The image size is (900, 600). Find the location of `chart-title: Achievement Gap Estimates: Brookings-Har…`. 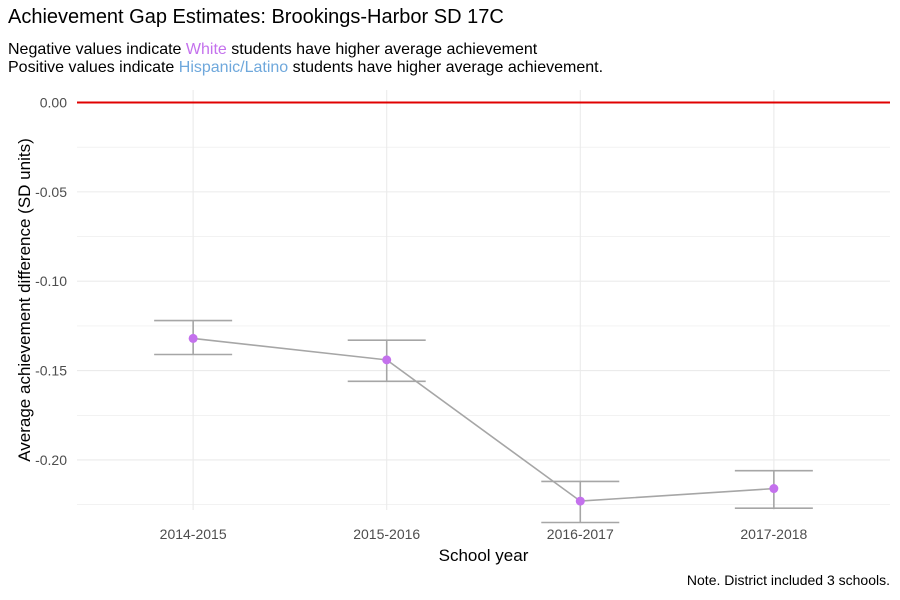

chart-title: Achievement Gap Estimates: Brookings-Har… is located at coordinates (256, 17).